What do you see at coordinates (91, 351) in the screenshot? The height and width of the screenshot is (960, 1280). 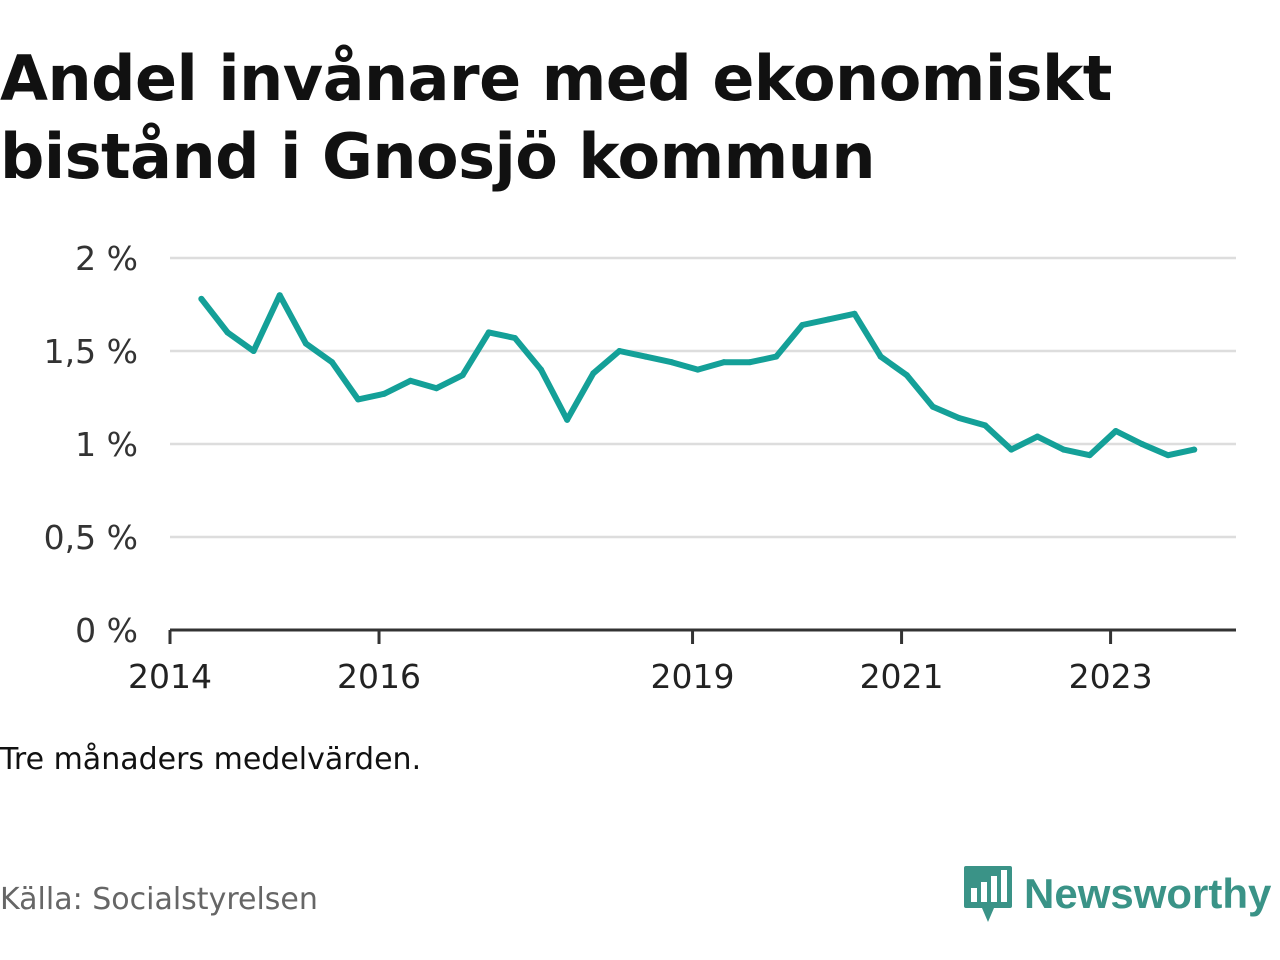 I see `y-tick-label-3: 1,5 %` at bounding box center [91, 351].